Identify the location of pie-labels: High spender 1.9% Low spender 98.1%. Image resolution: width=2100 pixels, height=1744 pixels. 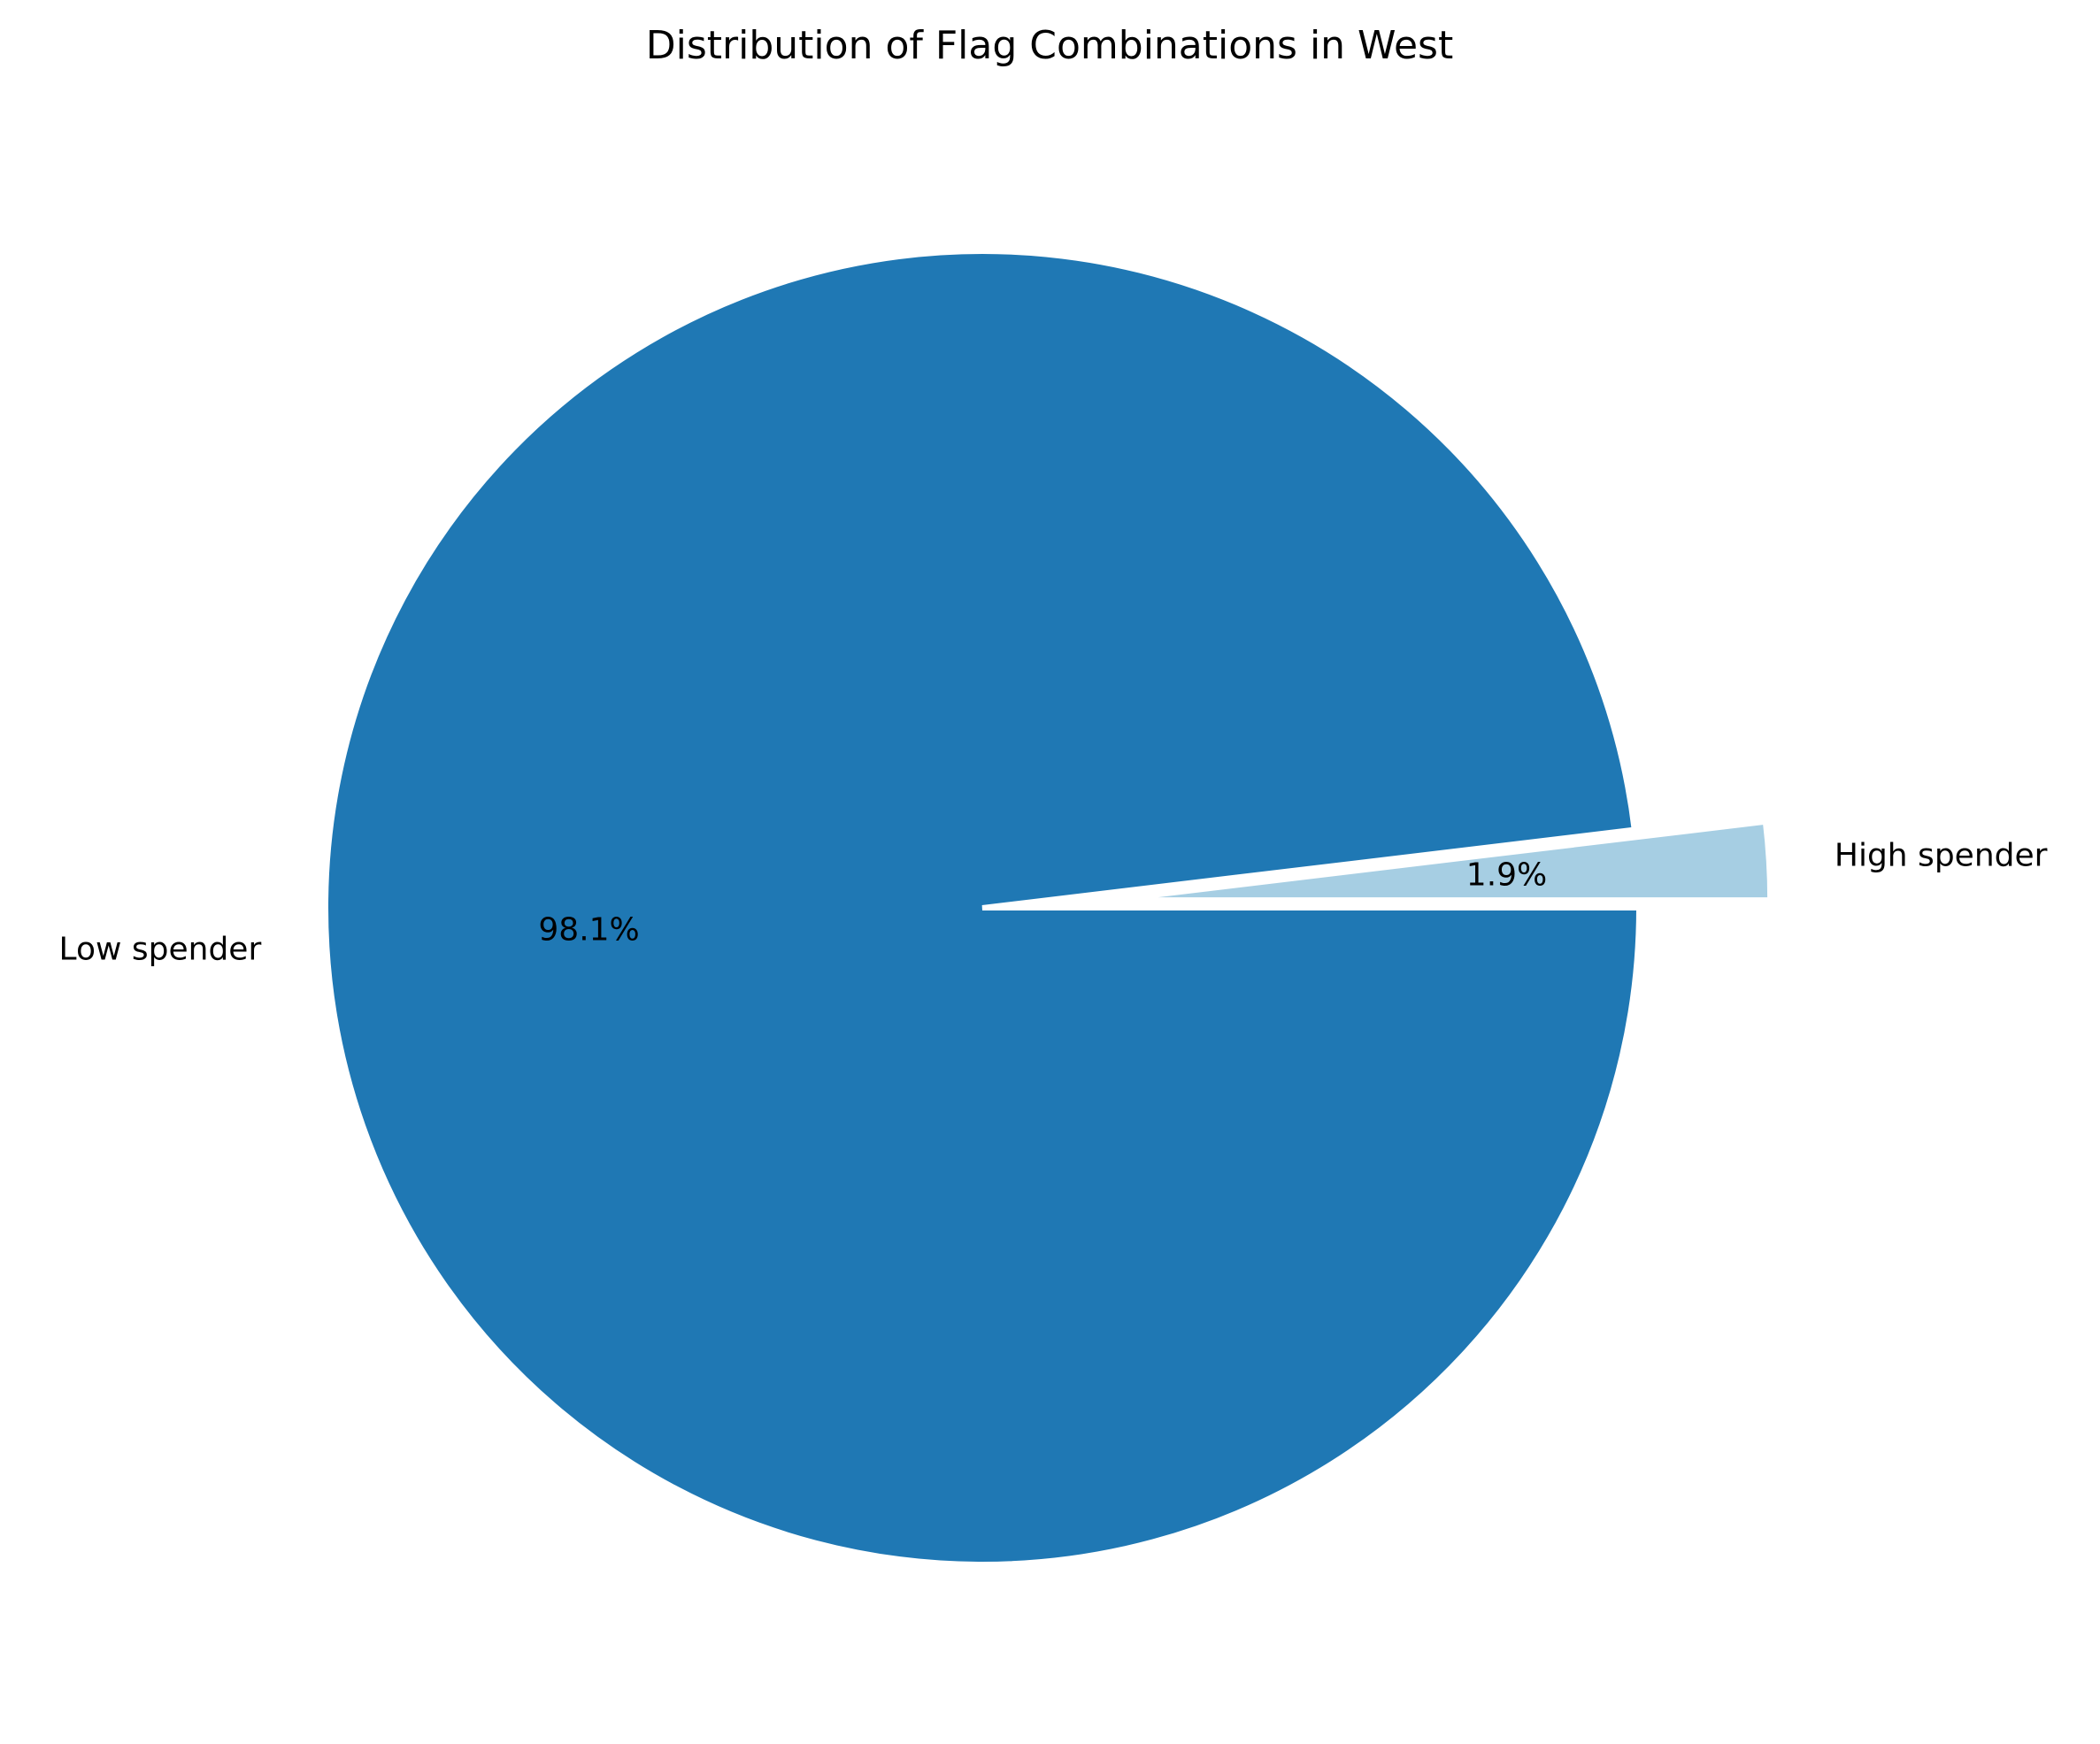
(1053, 902).